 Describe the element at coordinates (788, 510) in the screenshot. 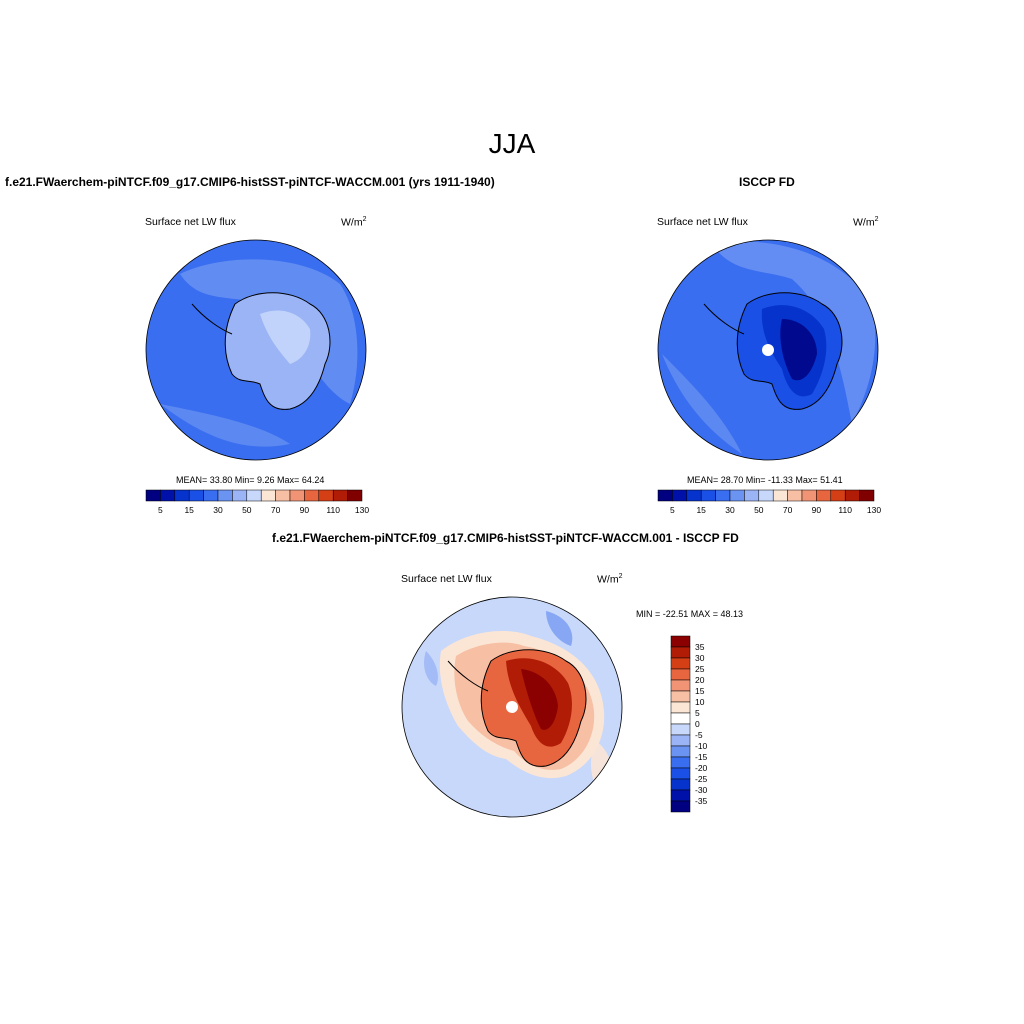

I see `top-right-colorbar-tick-label: 70` at that location.